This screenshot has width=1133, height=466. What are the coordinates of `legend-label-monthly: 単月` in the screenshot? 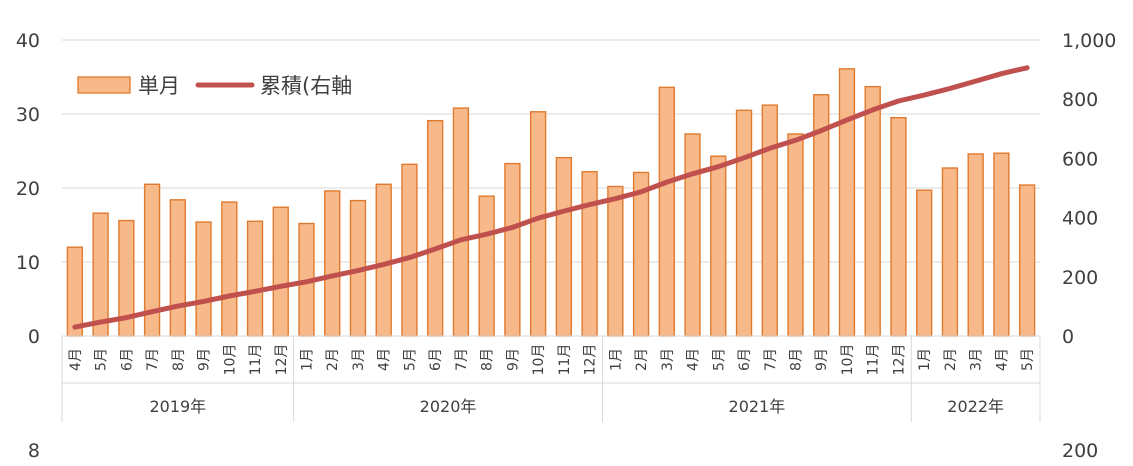 It's located at (159, 86).